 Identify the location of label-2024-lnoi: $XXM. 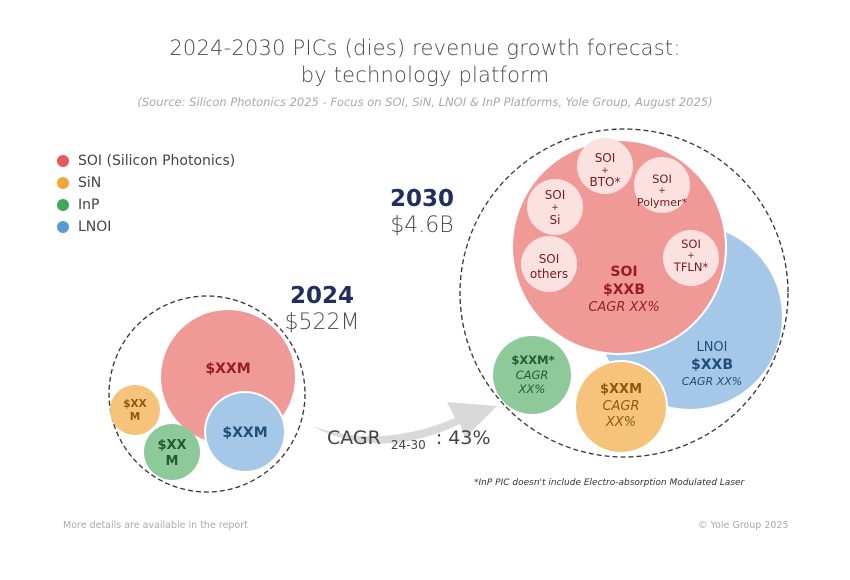
(244, 433).